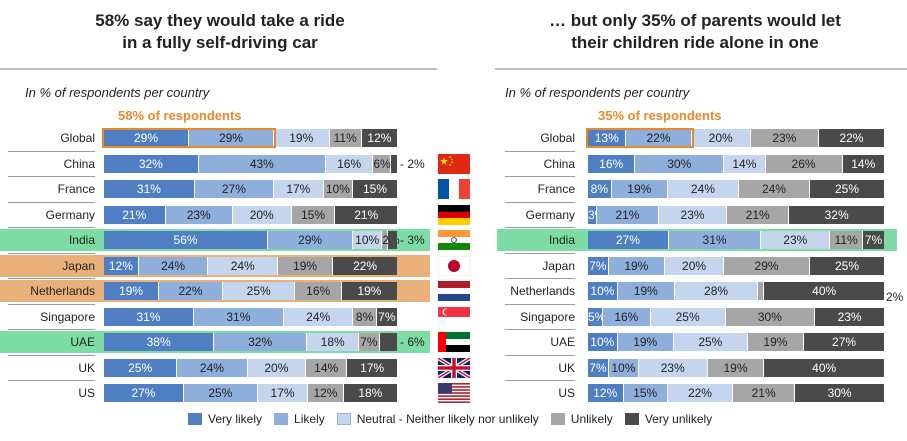 Image resolution: width=907 pixels, height=441 pixels. Describe the element at coordinates (761, 291) in the screenshot. I see `bar-segment` at that location.